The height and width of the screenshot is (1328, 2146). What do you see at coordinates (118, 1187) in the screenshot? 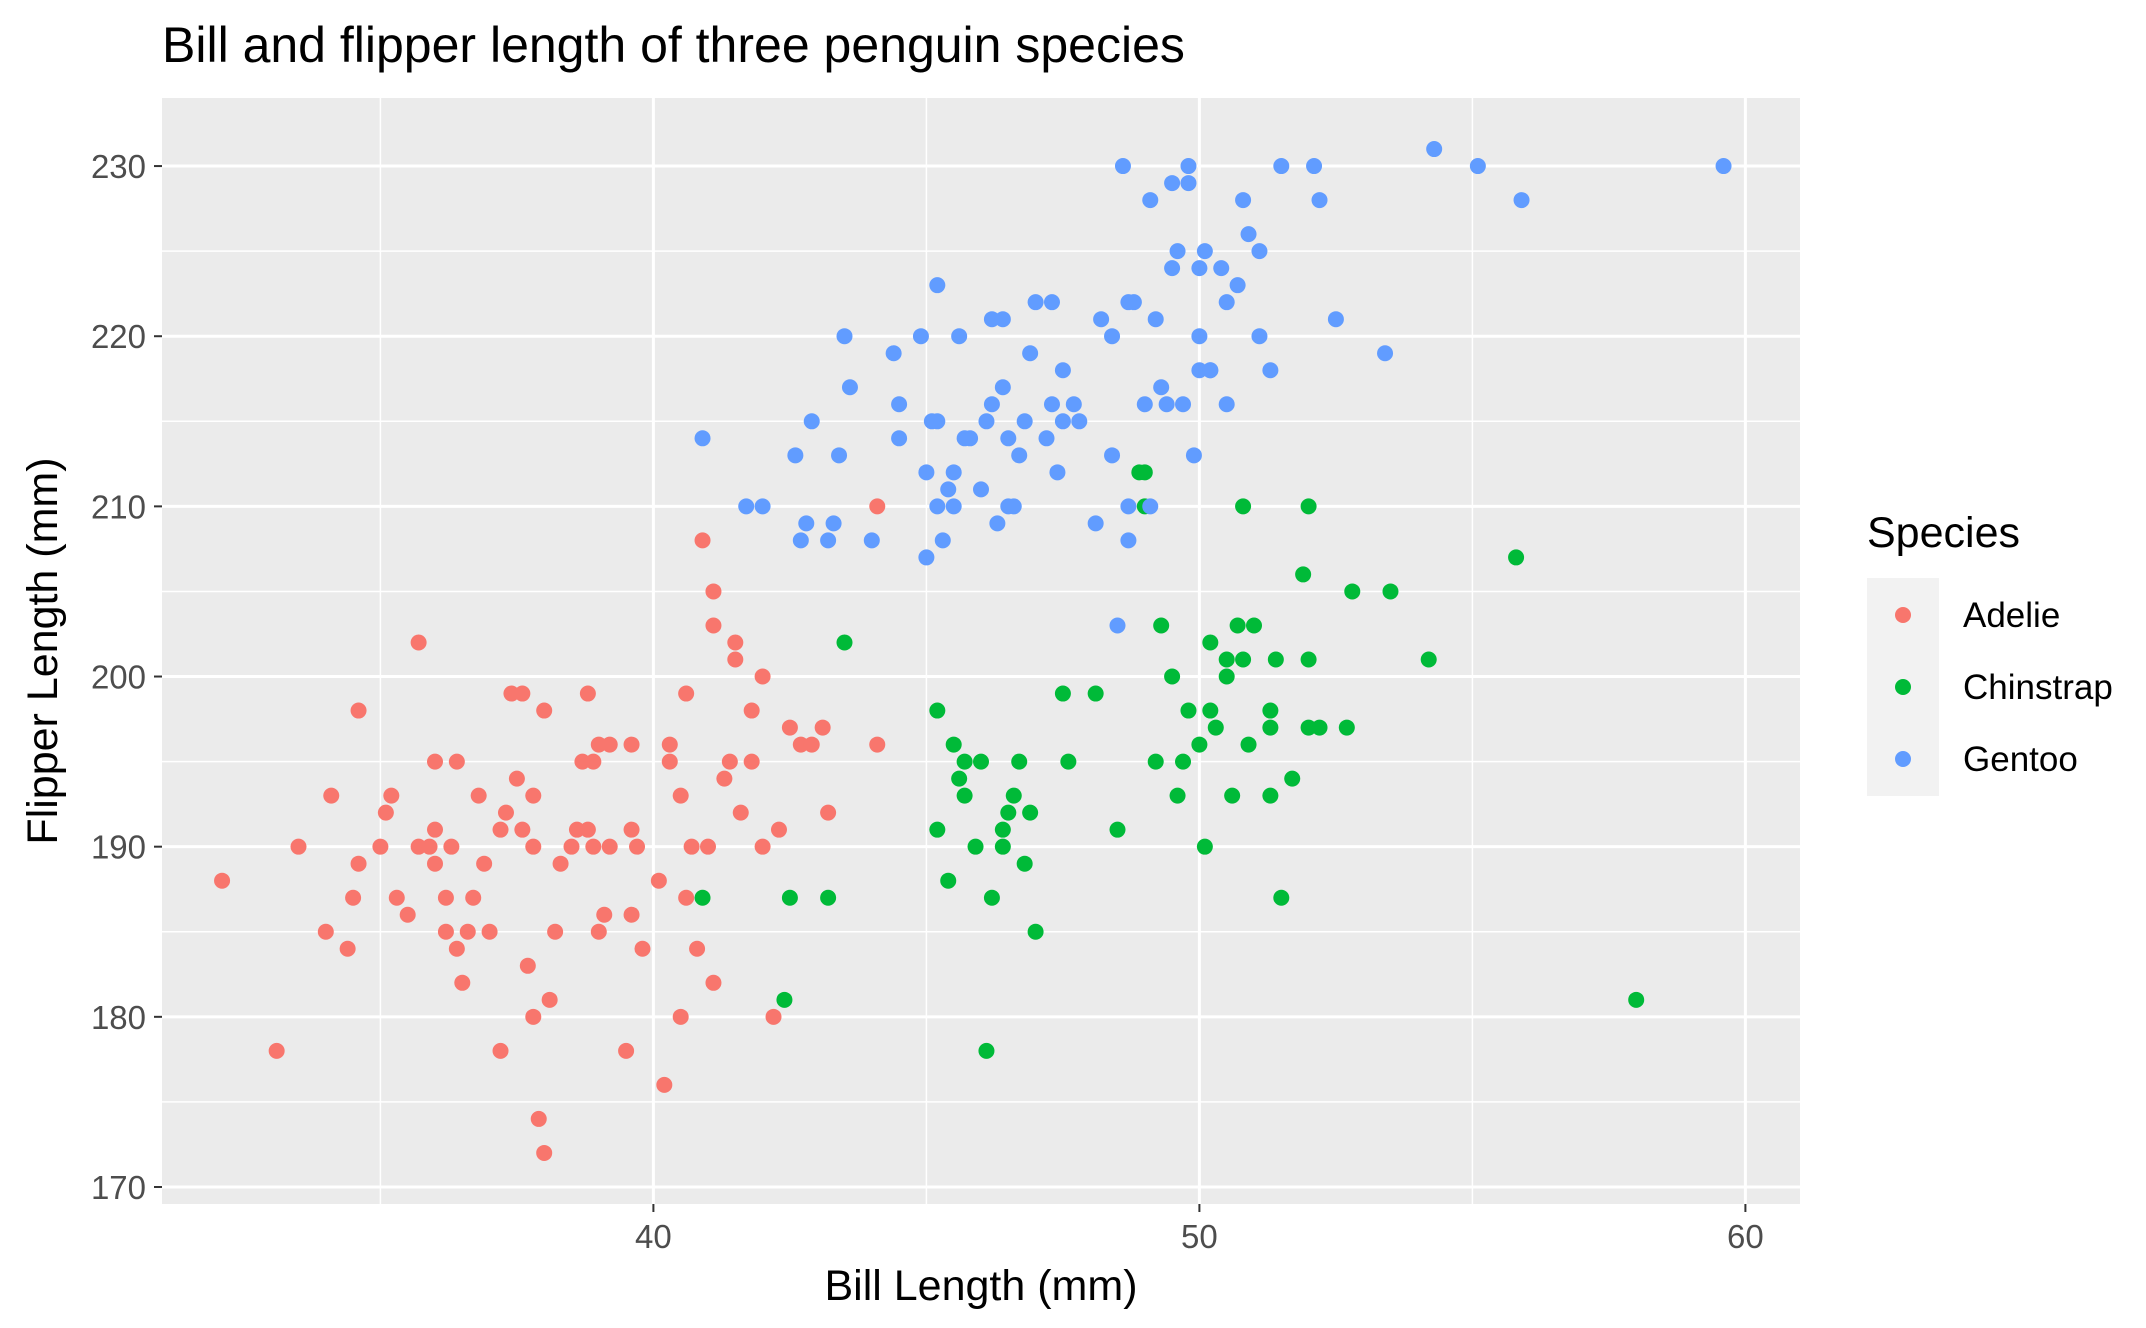
I see `y-tick-label: 170` at bounding box center [118, 1187].